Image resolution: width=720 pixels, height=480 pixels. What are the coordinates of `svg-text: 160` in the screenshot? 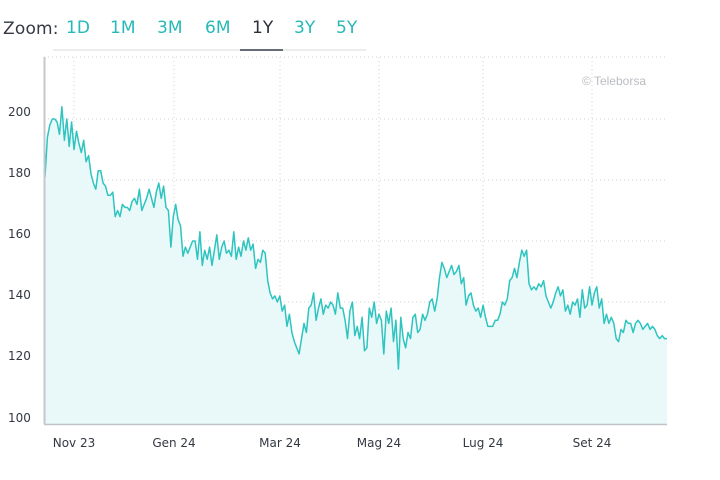 It's located at (19, 234).